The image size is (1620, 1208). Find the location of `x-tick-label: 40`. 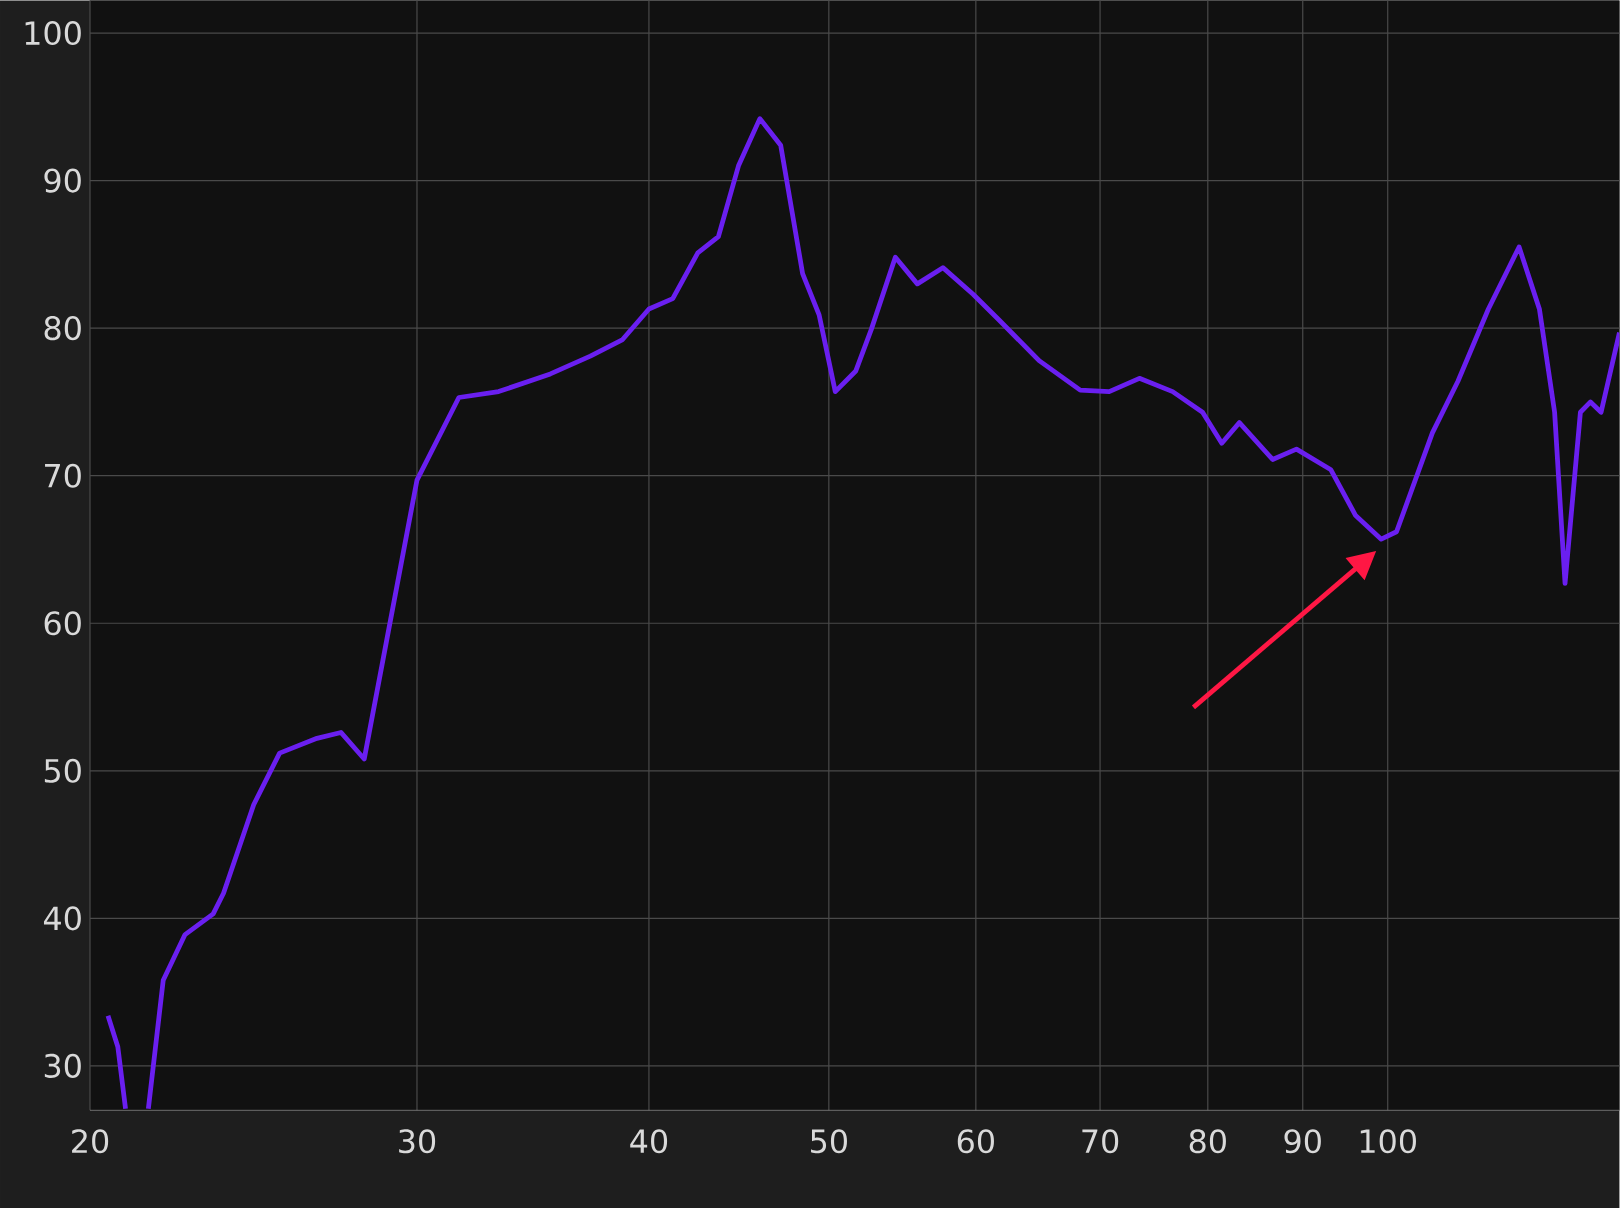

x-tick-label: 40 is located at coordinates (649, 1141).